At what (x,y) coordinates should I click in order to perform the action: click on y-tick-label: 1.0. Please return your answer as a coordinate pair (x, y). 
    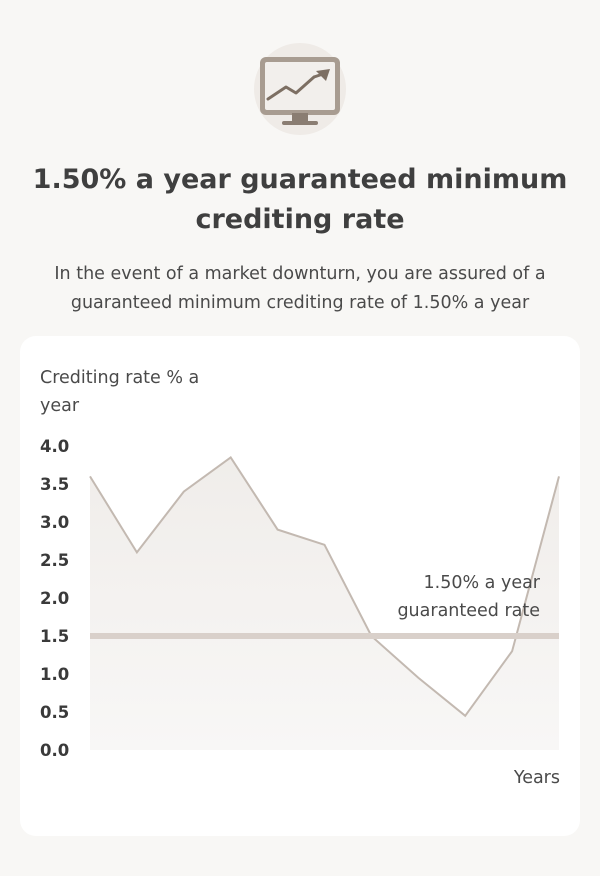
    Looking at the image, I should click on (54, 674).